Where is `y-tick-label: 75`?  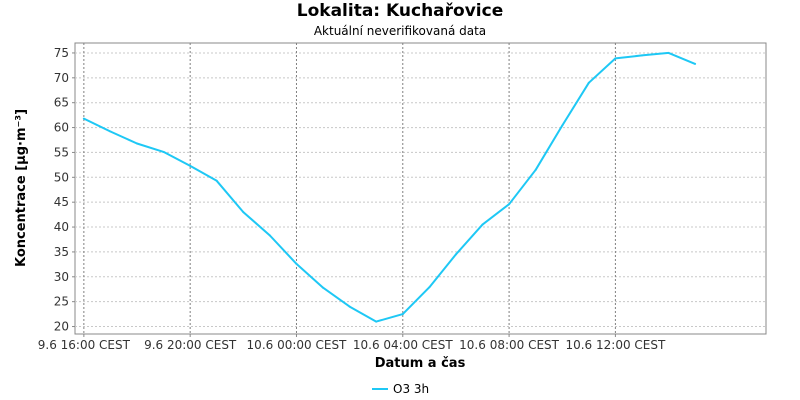
y-tick-label: 75 is located at coordinates (61, 53).